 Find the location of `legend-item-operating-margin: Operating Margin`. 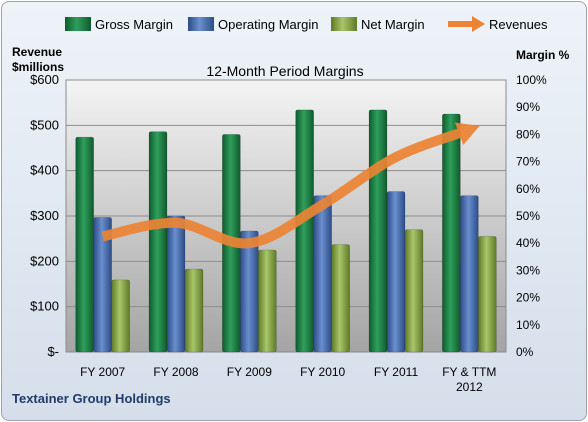

legend-item-operating-margin: Operating Margin is located at coordinates (253, 24).